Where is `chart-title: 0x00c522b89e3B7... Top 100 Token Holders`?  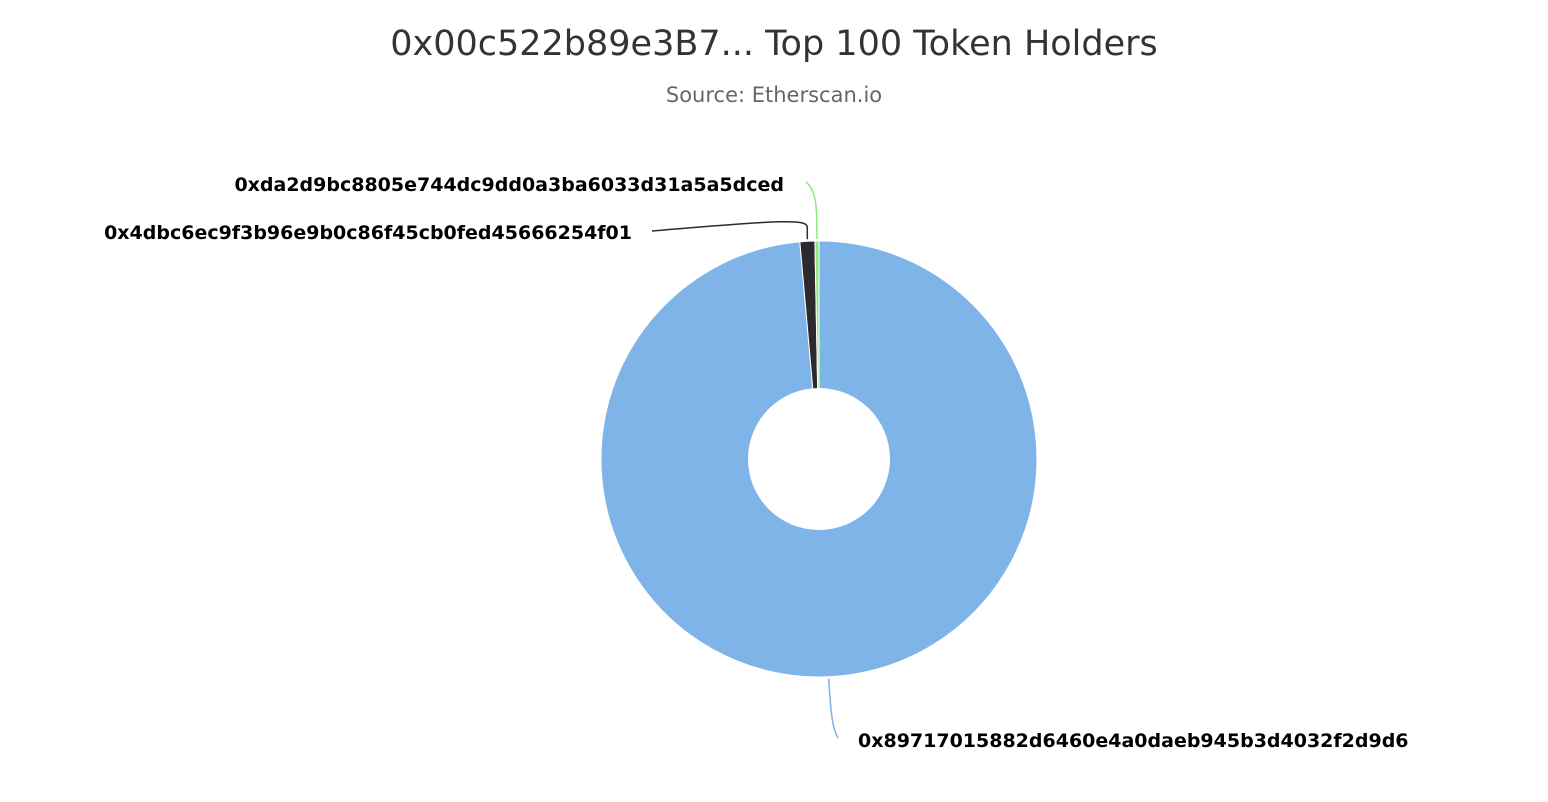 chart-title: 0x00c522b89e3B7... Top 100 Token Holders is located at coordinates (774, 44).